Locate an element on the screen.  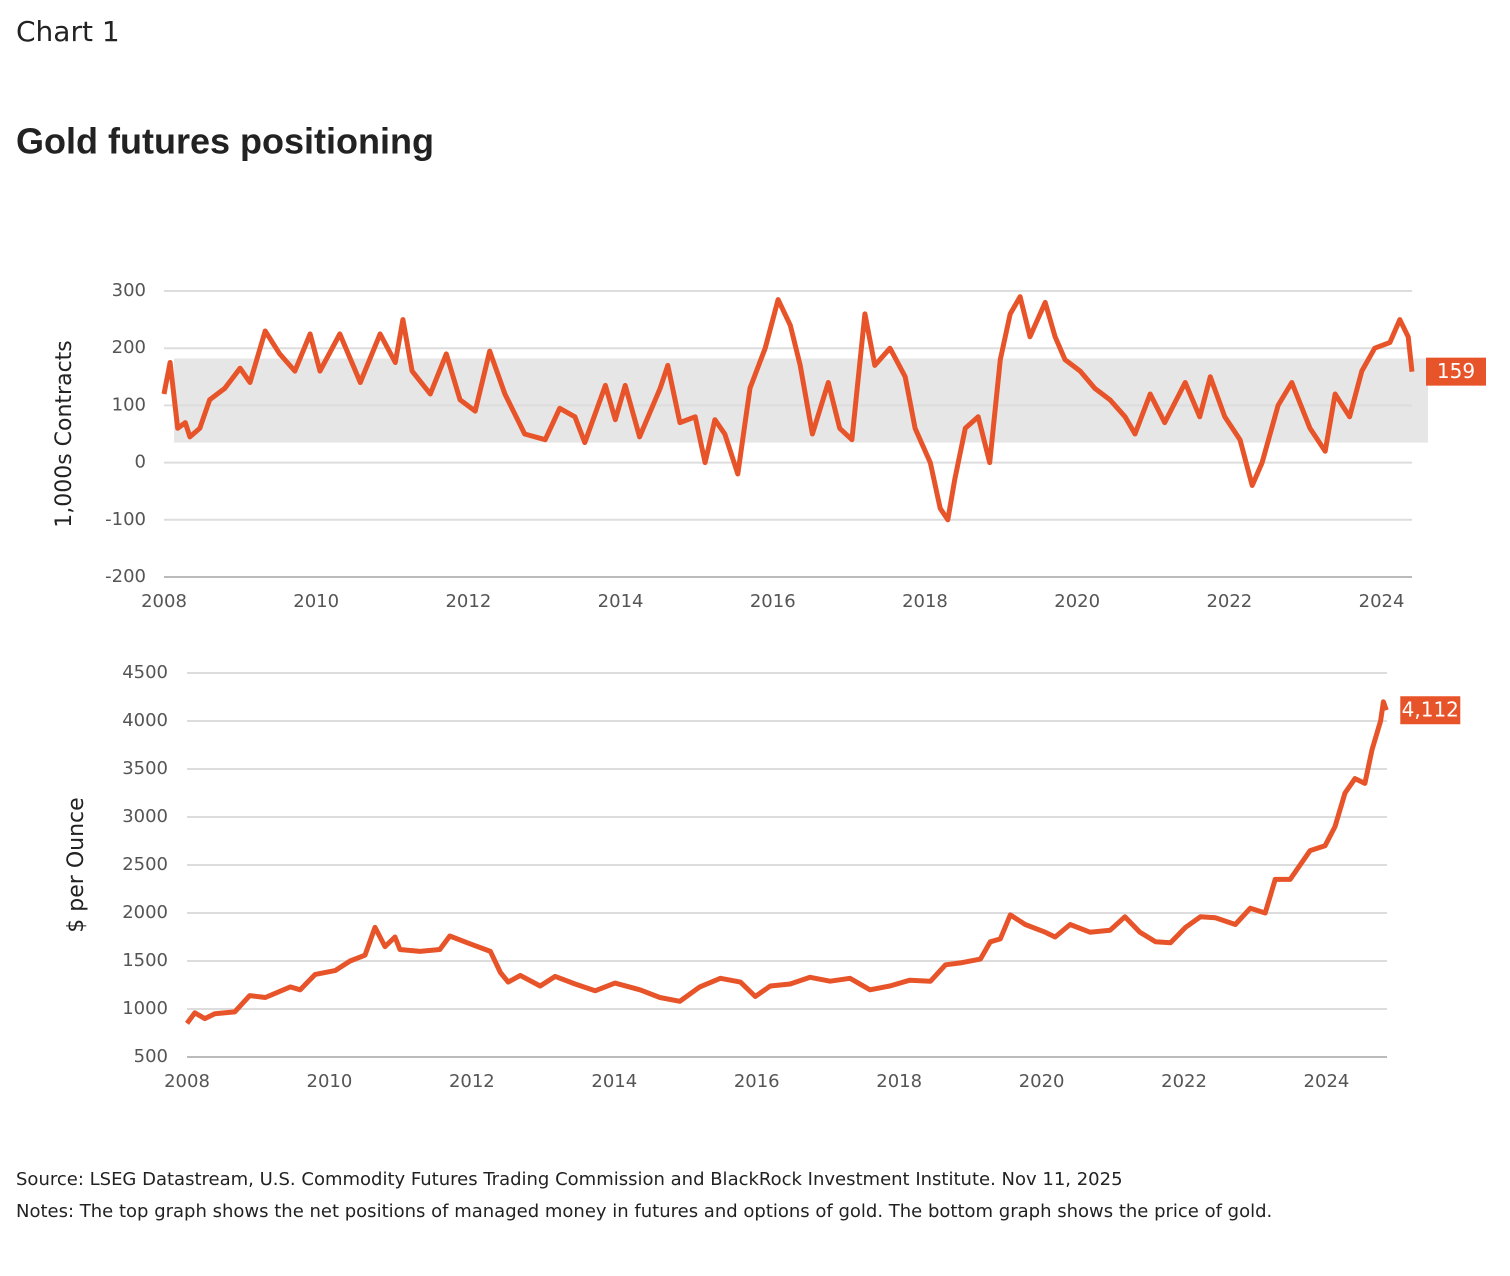
end-label: 159 is located at coordinates (1456, 371).